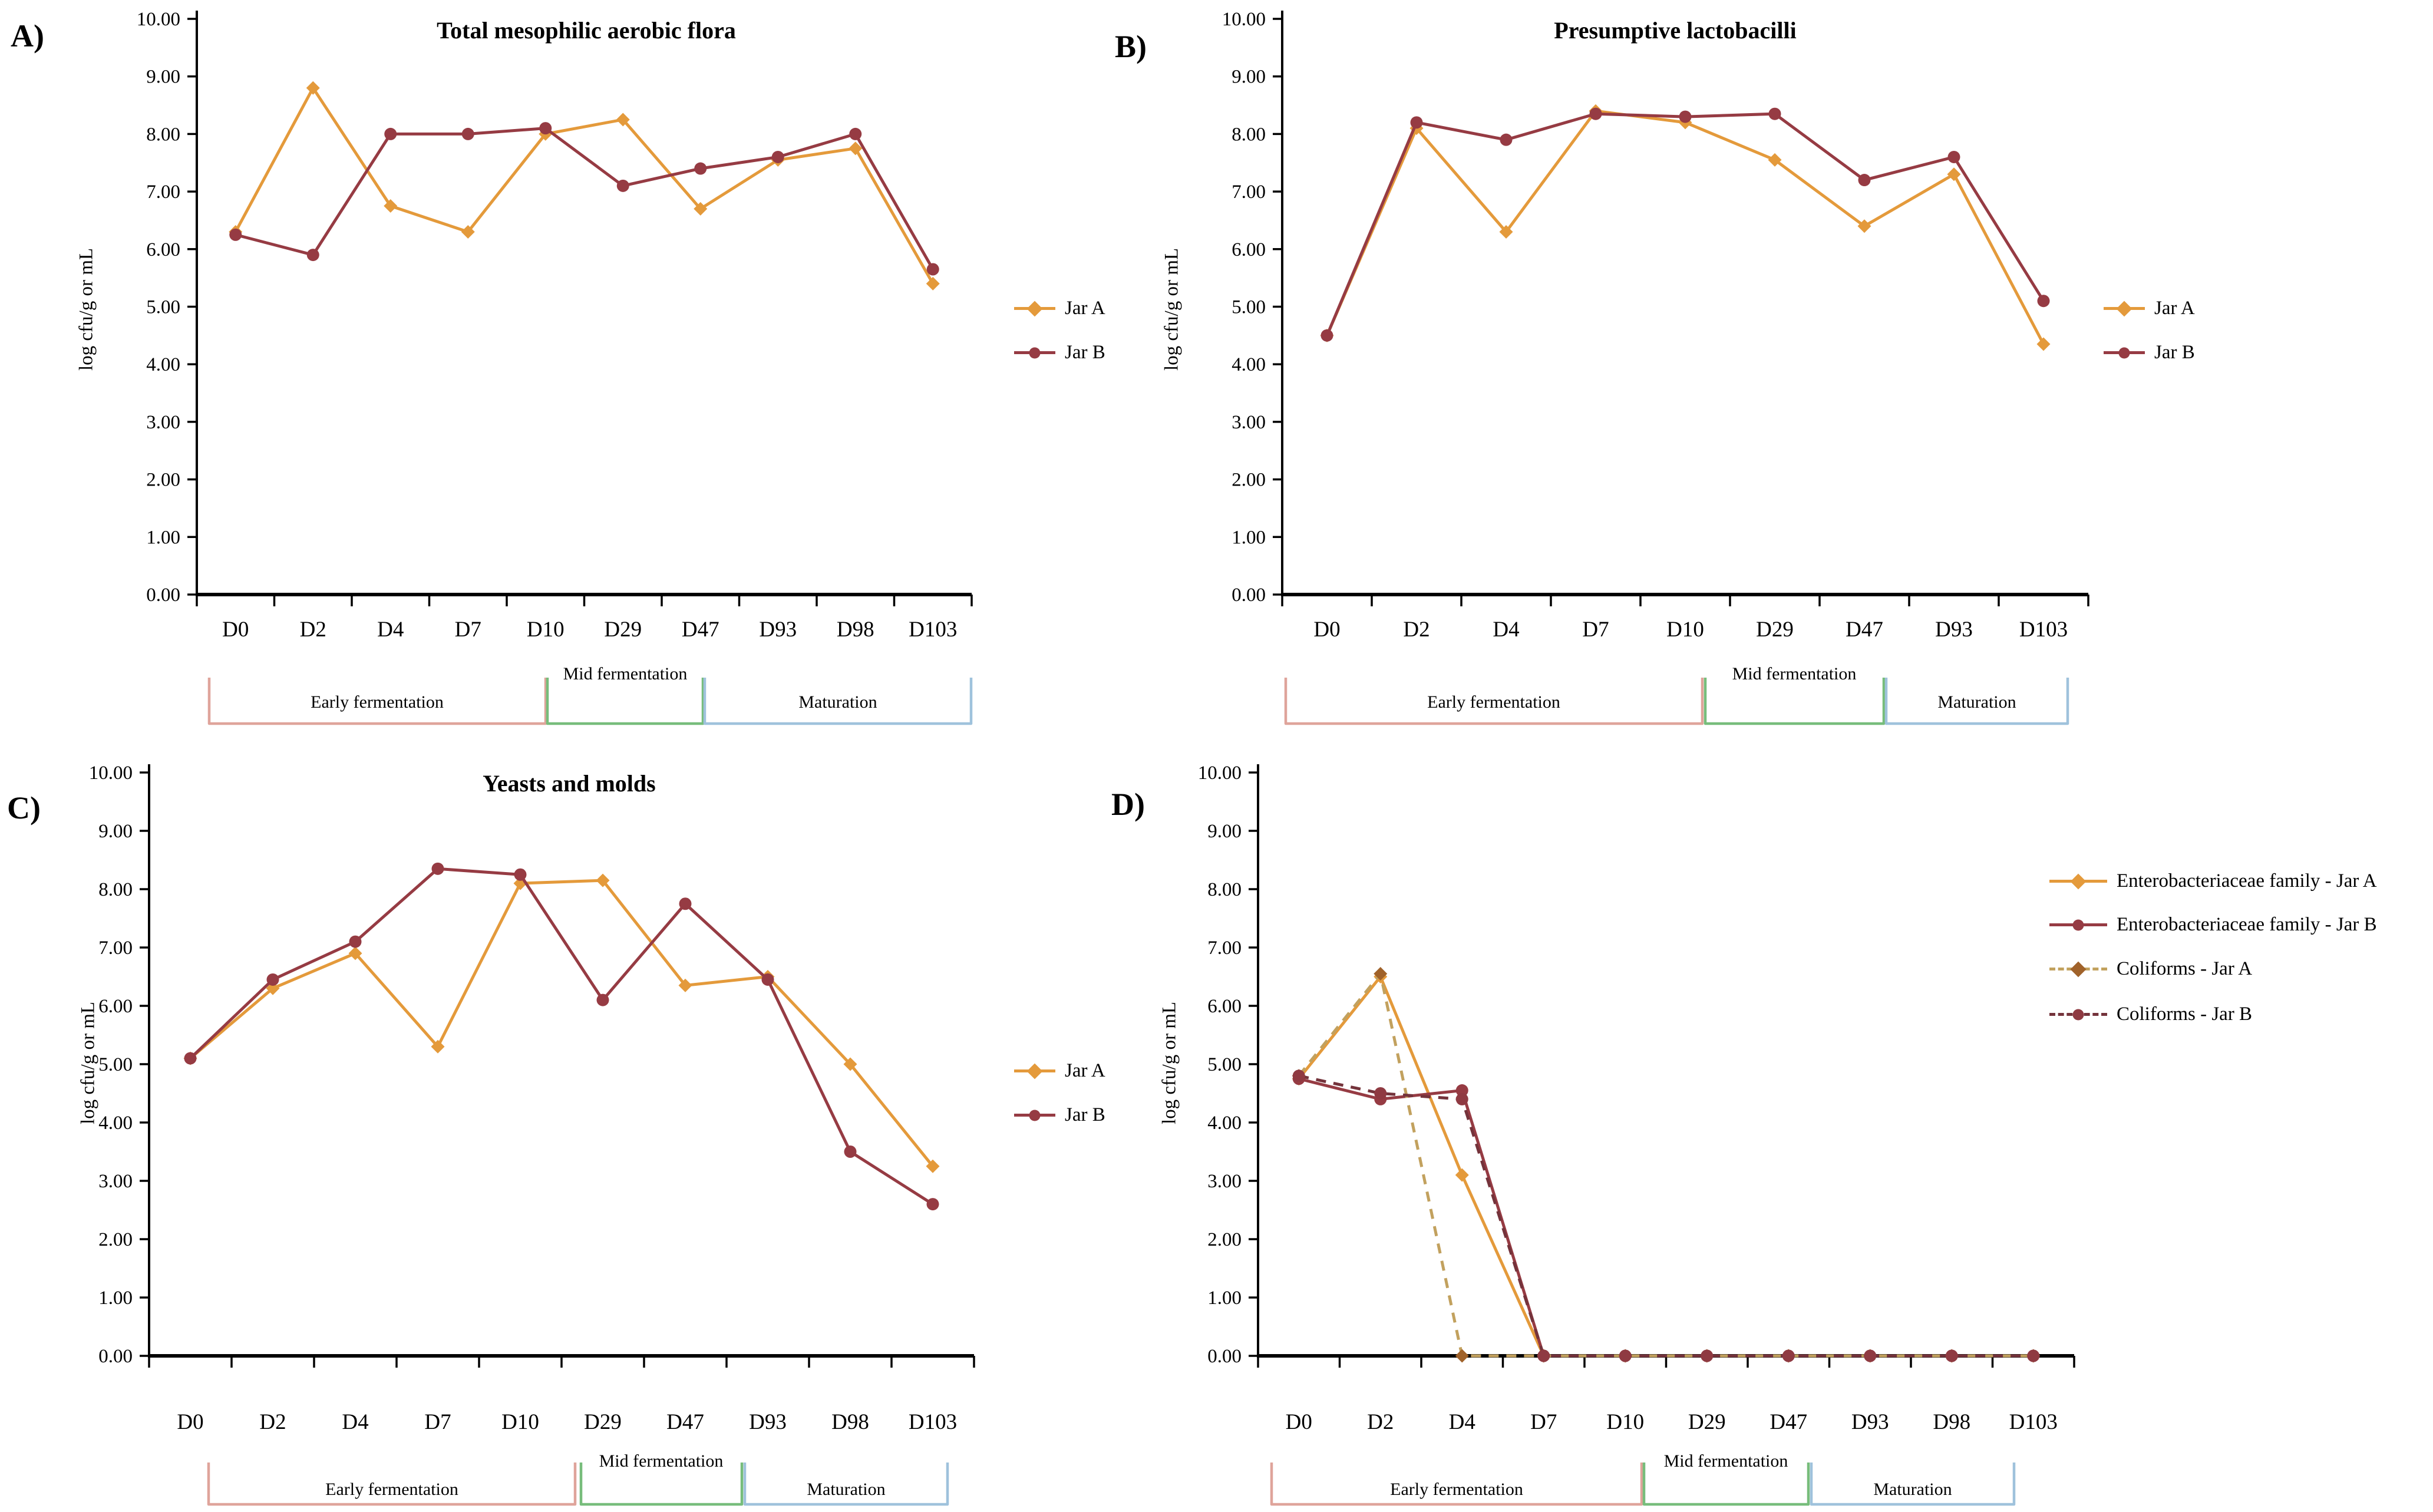  I want to click on phase-bracket-early, so click(1457, 1484).